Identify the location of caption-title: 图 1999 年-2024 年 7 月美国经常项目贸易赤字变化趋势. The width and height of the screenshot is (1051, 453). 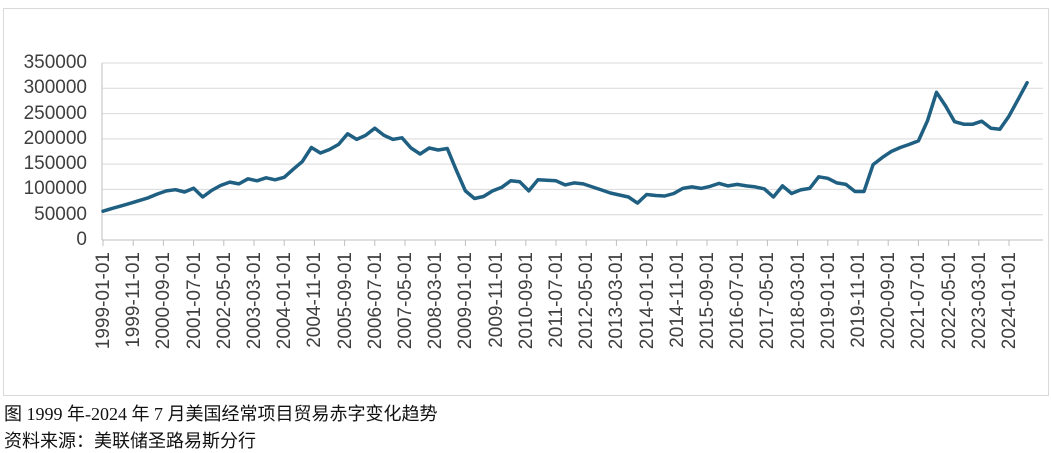
(221, 414).